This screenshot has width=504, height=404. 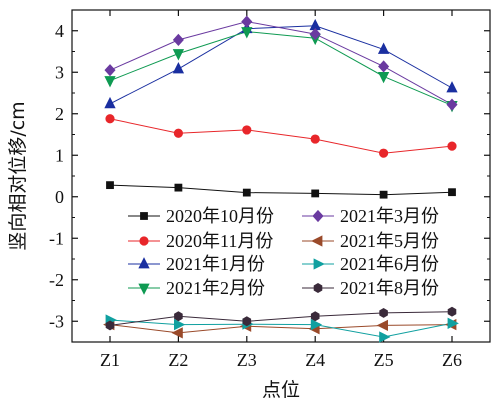 I want to click on legend-label-0: 2020年10月份, so click(x=220, y=216).